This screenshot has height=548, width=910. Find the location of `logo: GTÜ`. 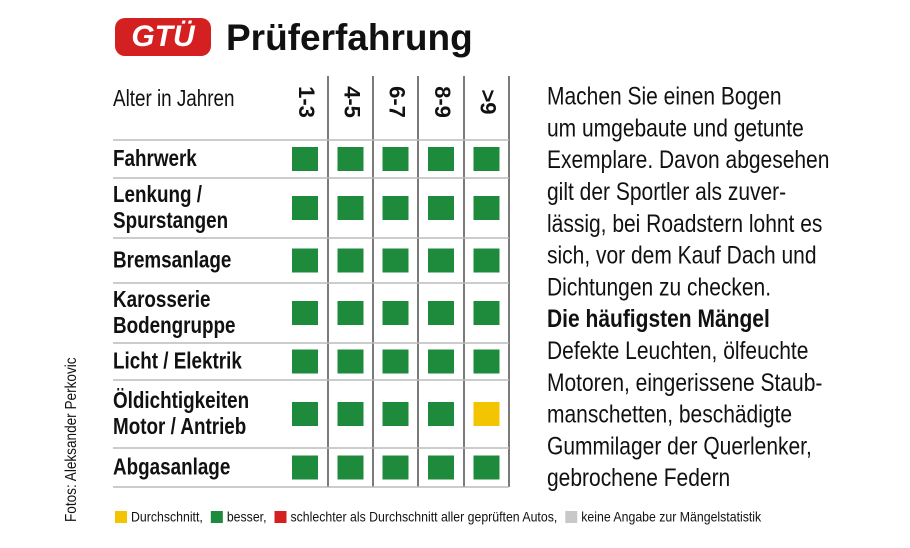

logo: GTÜ is located at coordinates (163, 36).